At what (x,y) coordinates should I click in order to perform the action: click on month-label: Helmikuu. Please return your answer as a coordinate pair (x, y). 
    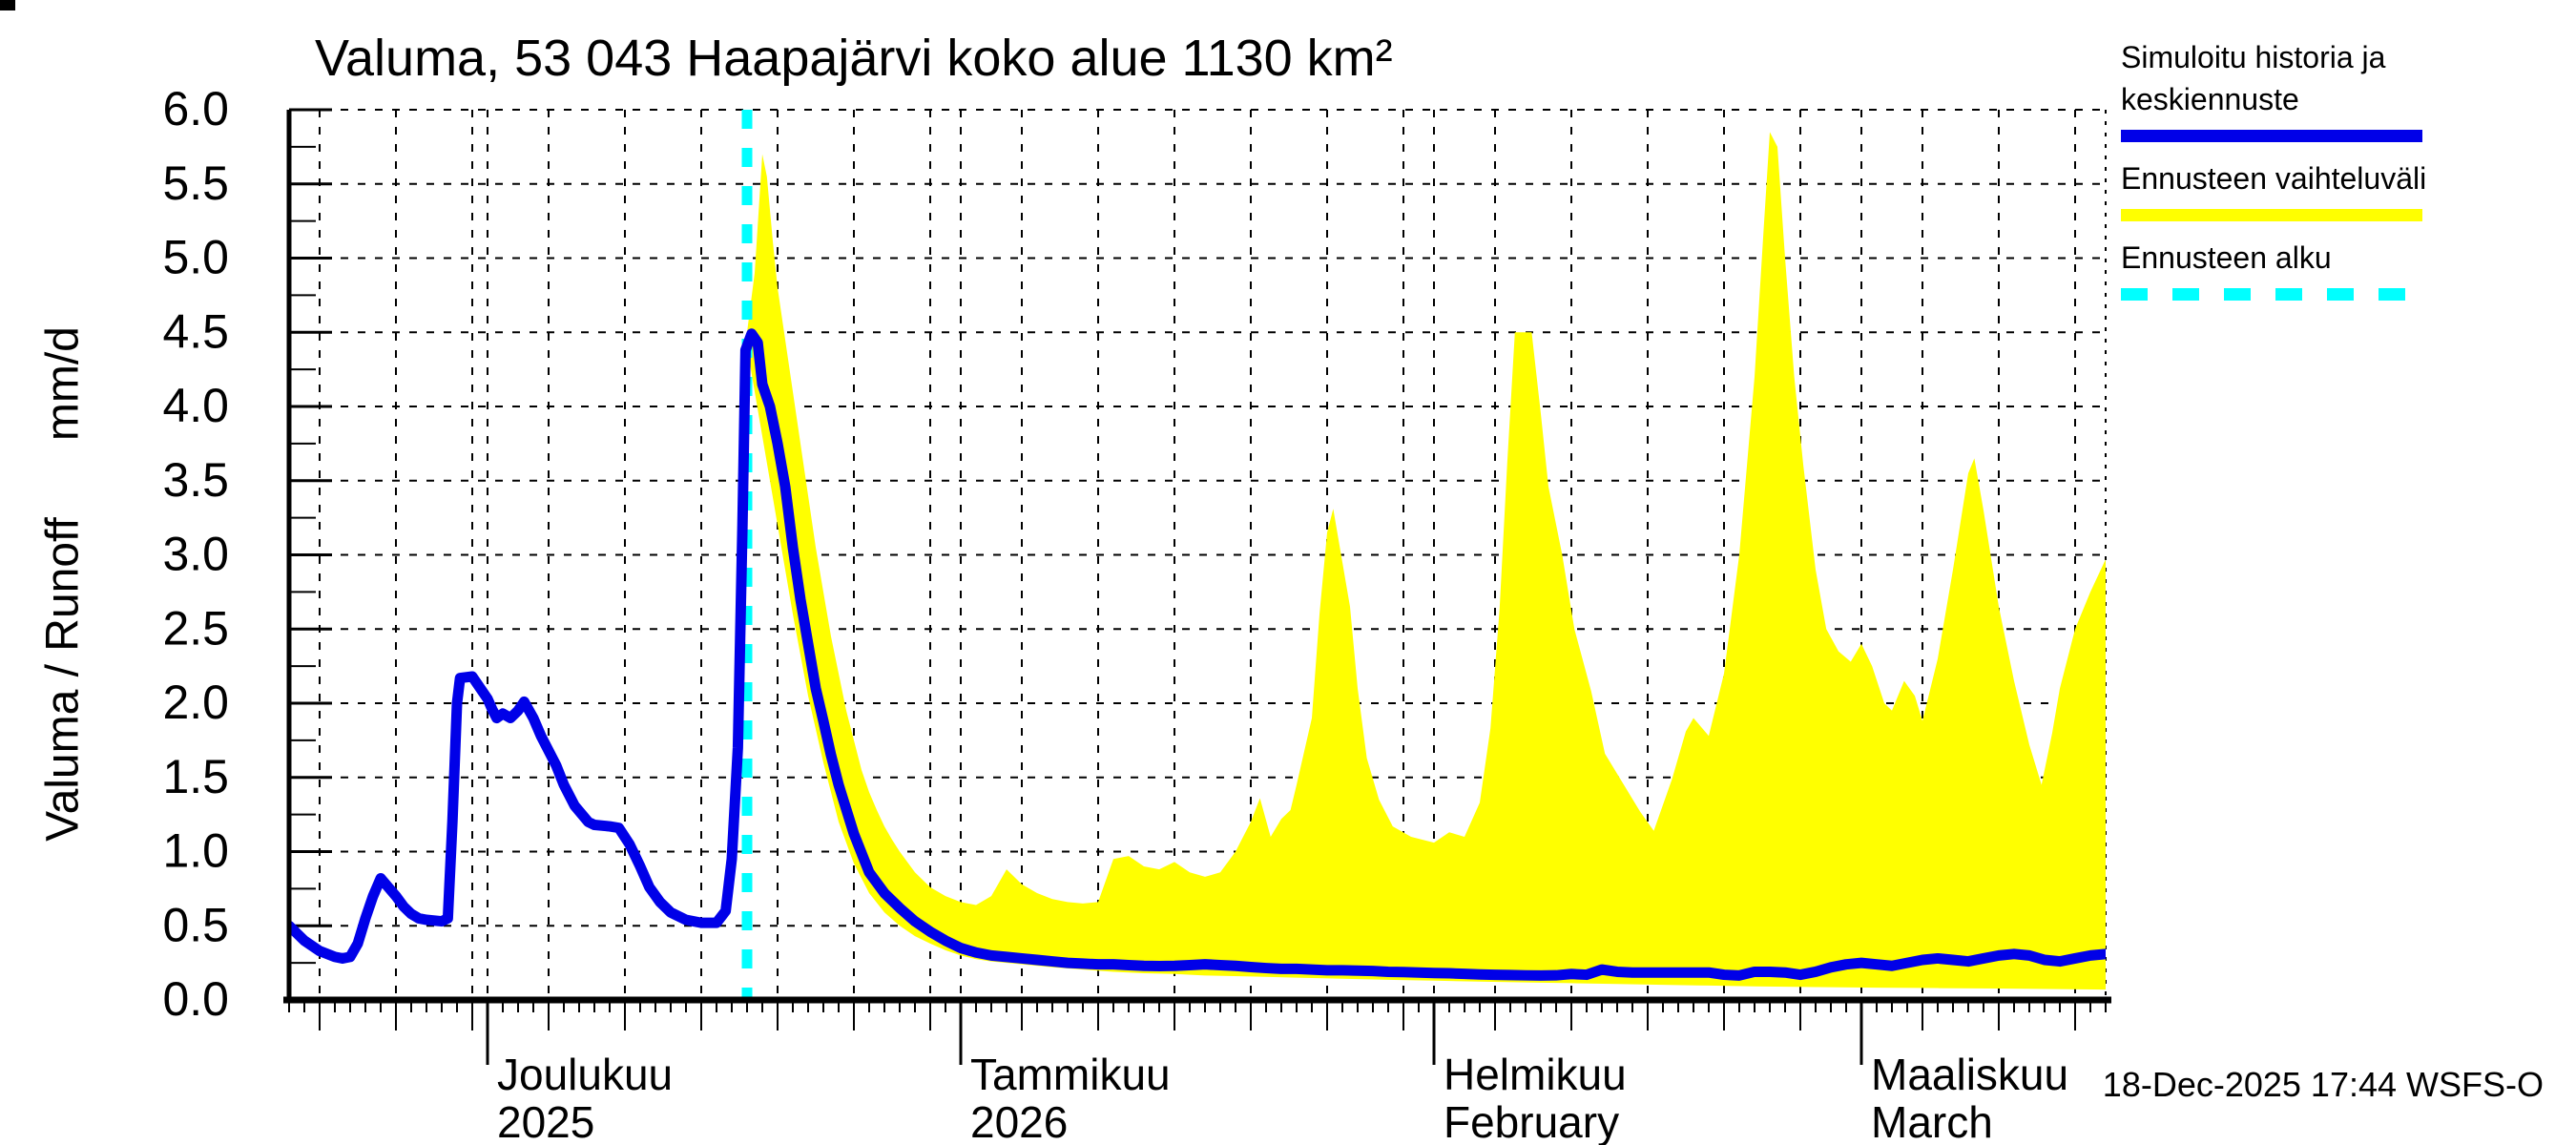
    Looking at the image, I should click on (1535, 1074).